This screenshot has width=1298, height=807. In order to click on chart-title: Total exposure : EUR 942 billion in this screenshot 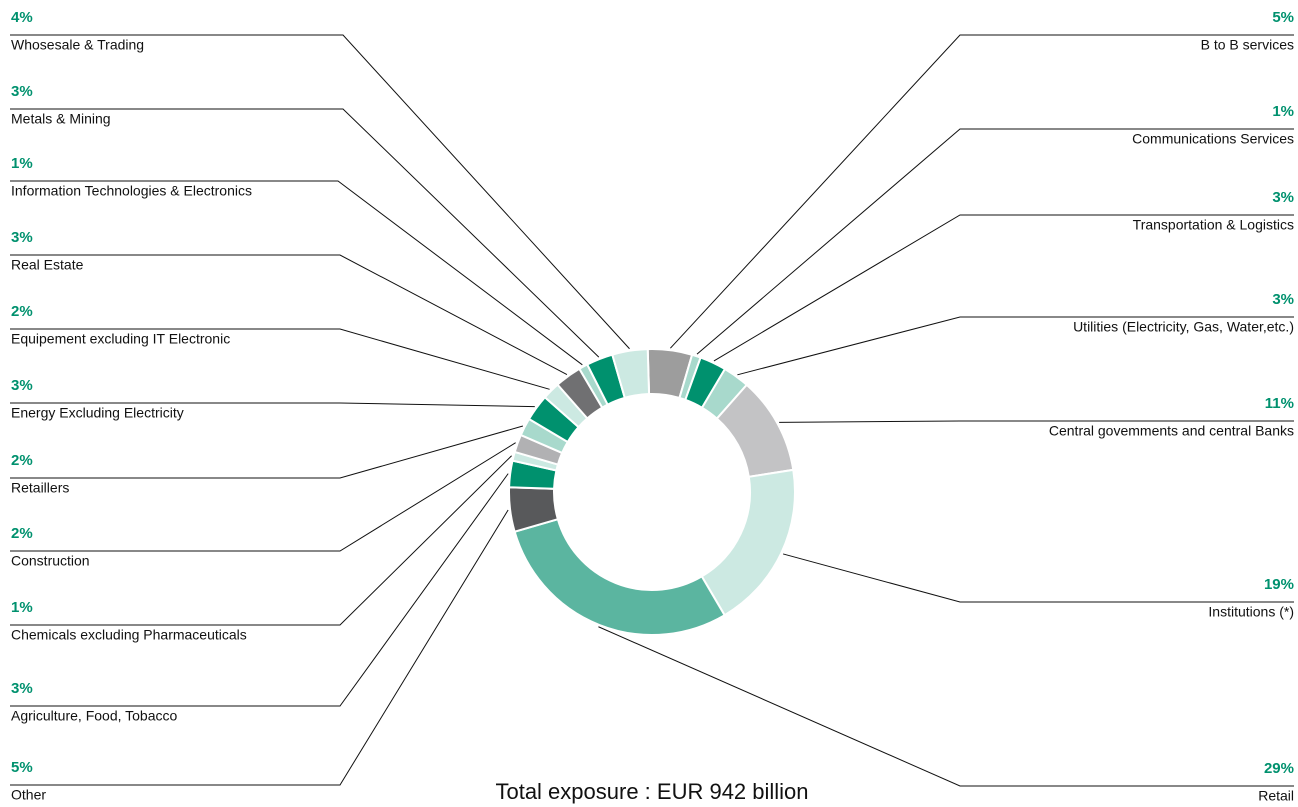, I will do `click(651, 791)`.